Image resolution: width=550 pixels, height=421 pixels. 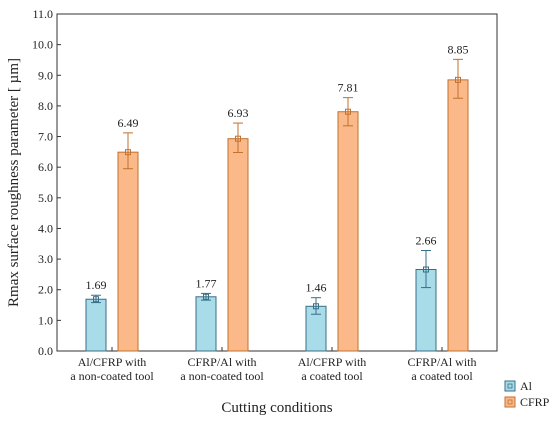 I want to click on legend-swatch-cfrp, so click(x=510, y=402).